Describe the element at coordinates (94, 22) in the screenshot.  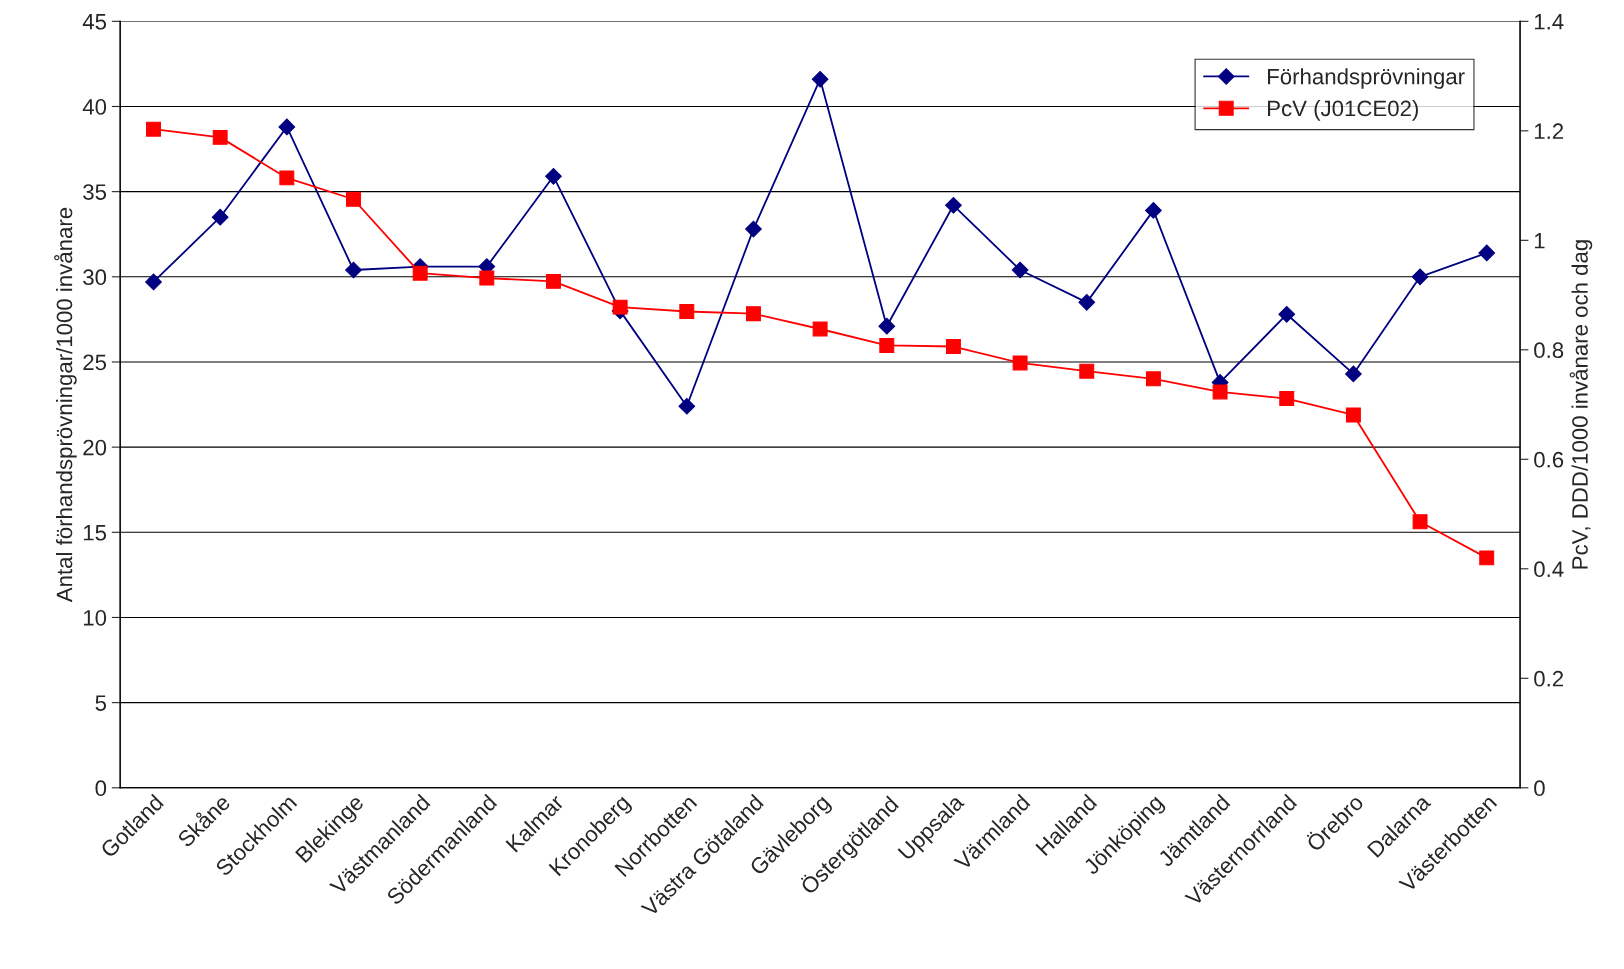
I see `y-tick-label: 45` at that location.